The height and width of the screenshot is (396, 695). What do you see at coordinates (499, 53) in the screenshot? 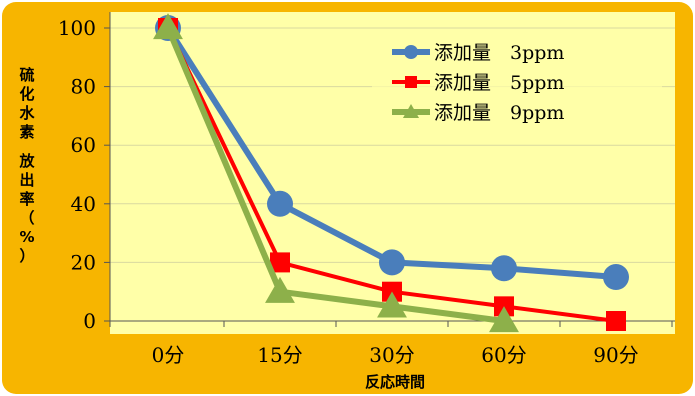
I see `legend-label: 添加量 3ppm` at bounding box center [499, 53].